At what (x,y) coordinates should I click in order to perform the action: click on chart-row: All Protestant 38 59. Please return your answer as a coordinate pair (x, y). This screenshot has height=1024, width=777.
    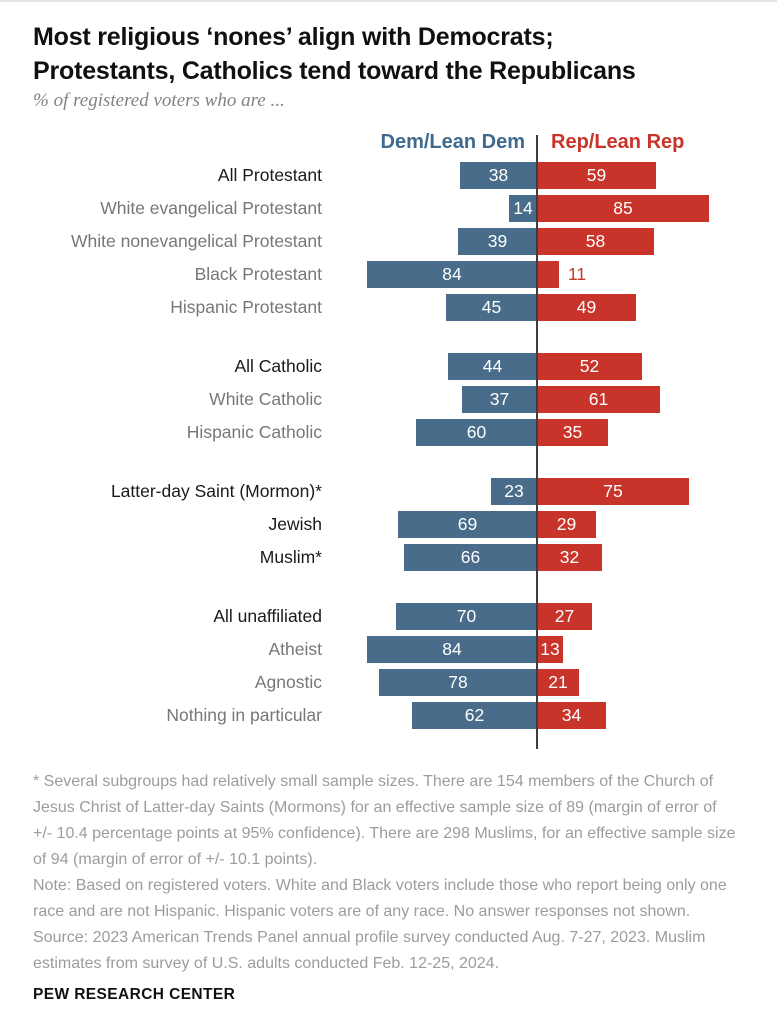
    Looking at the image, I should click on (388, 175).